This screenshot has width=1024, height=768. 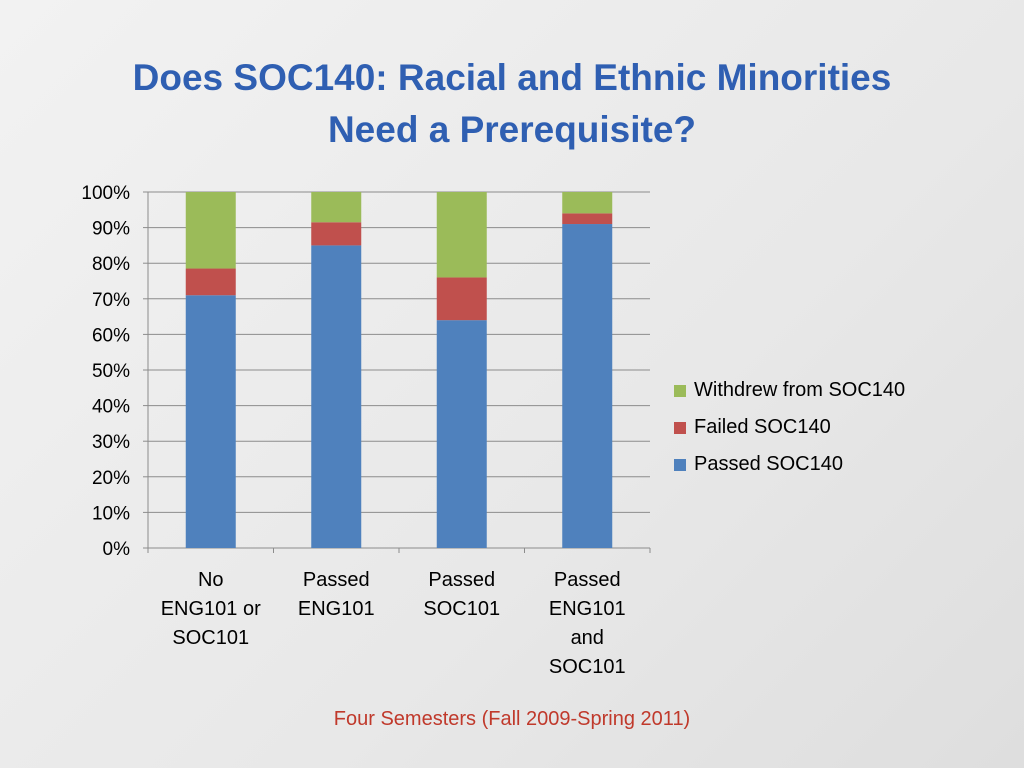 What do you see at coordinates (111, 478) in the screenshot?
I see `y-tick-label: 20%` at bounding box center [111, 478].